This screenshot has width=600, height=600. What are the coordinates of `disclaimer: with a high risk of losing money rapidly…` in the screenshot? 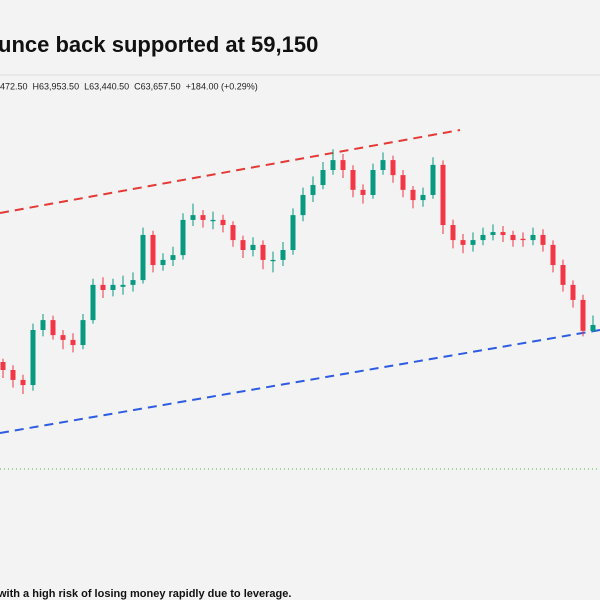 It's located at (145, 594).